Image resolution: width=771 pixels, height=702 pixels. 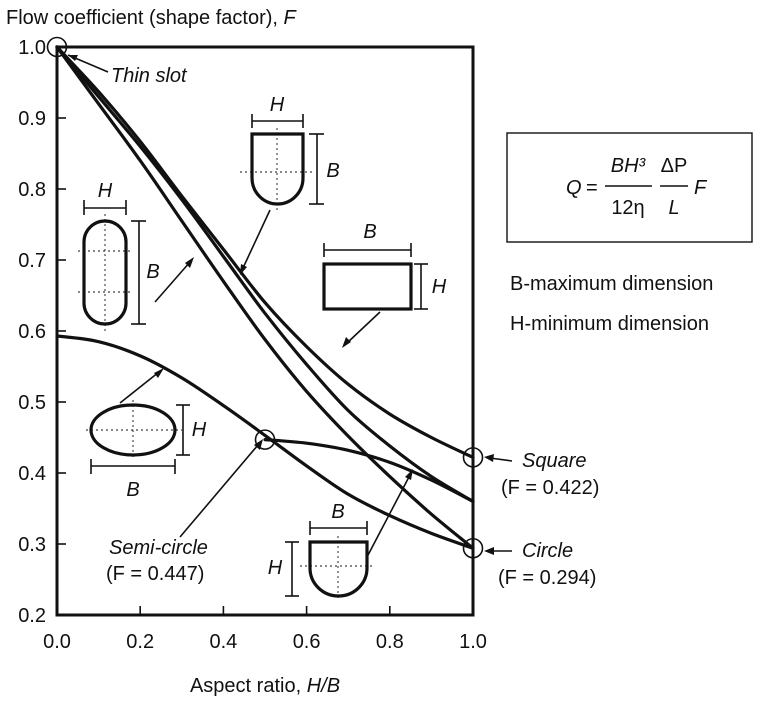 I want to click on inset-duct-shape-lower: B H, so click(x=321, y=550).